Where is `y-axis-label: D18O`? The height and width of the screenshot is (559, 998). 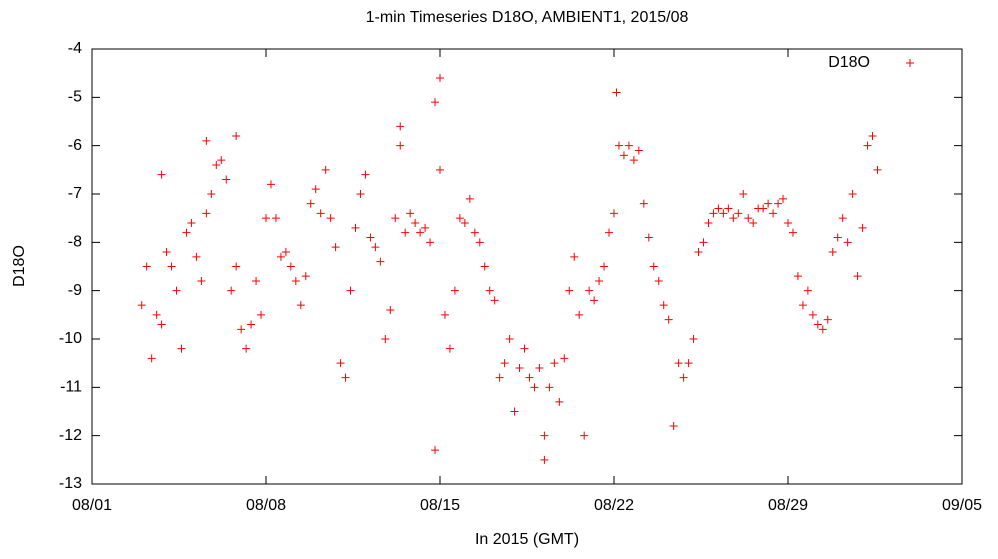
y-axis-label: D18O is located at coordinates (19, 266).